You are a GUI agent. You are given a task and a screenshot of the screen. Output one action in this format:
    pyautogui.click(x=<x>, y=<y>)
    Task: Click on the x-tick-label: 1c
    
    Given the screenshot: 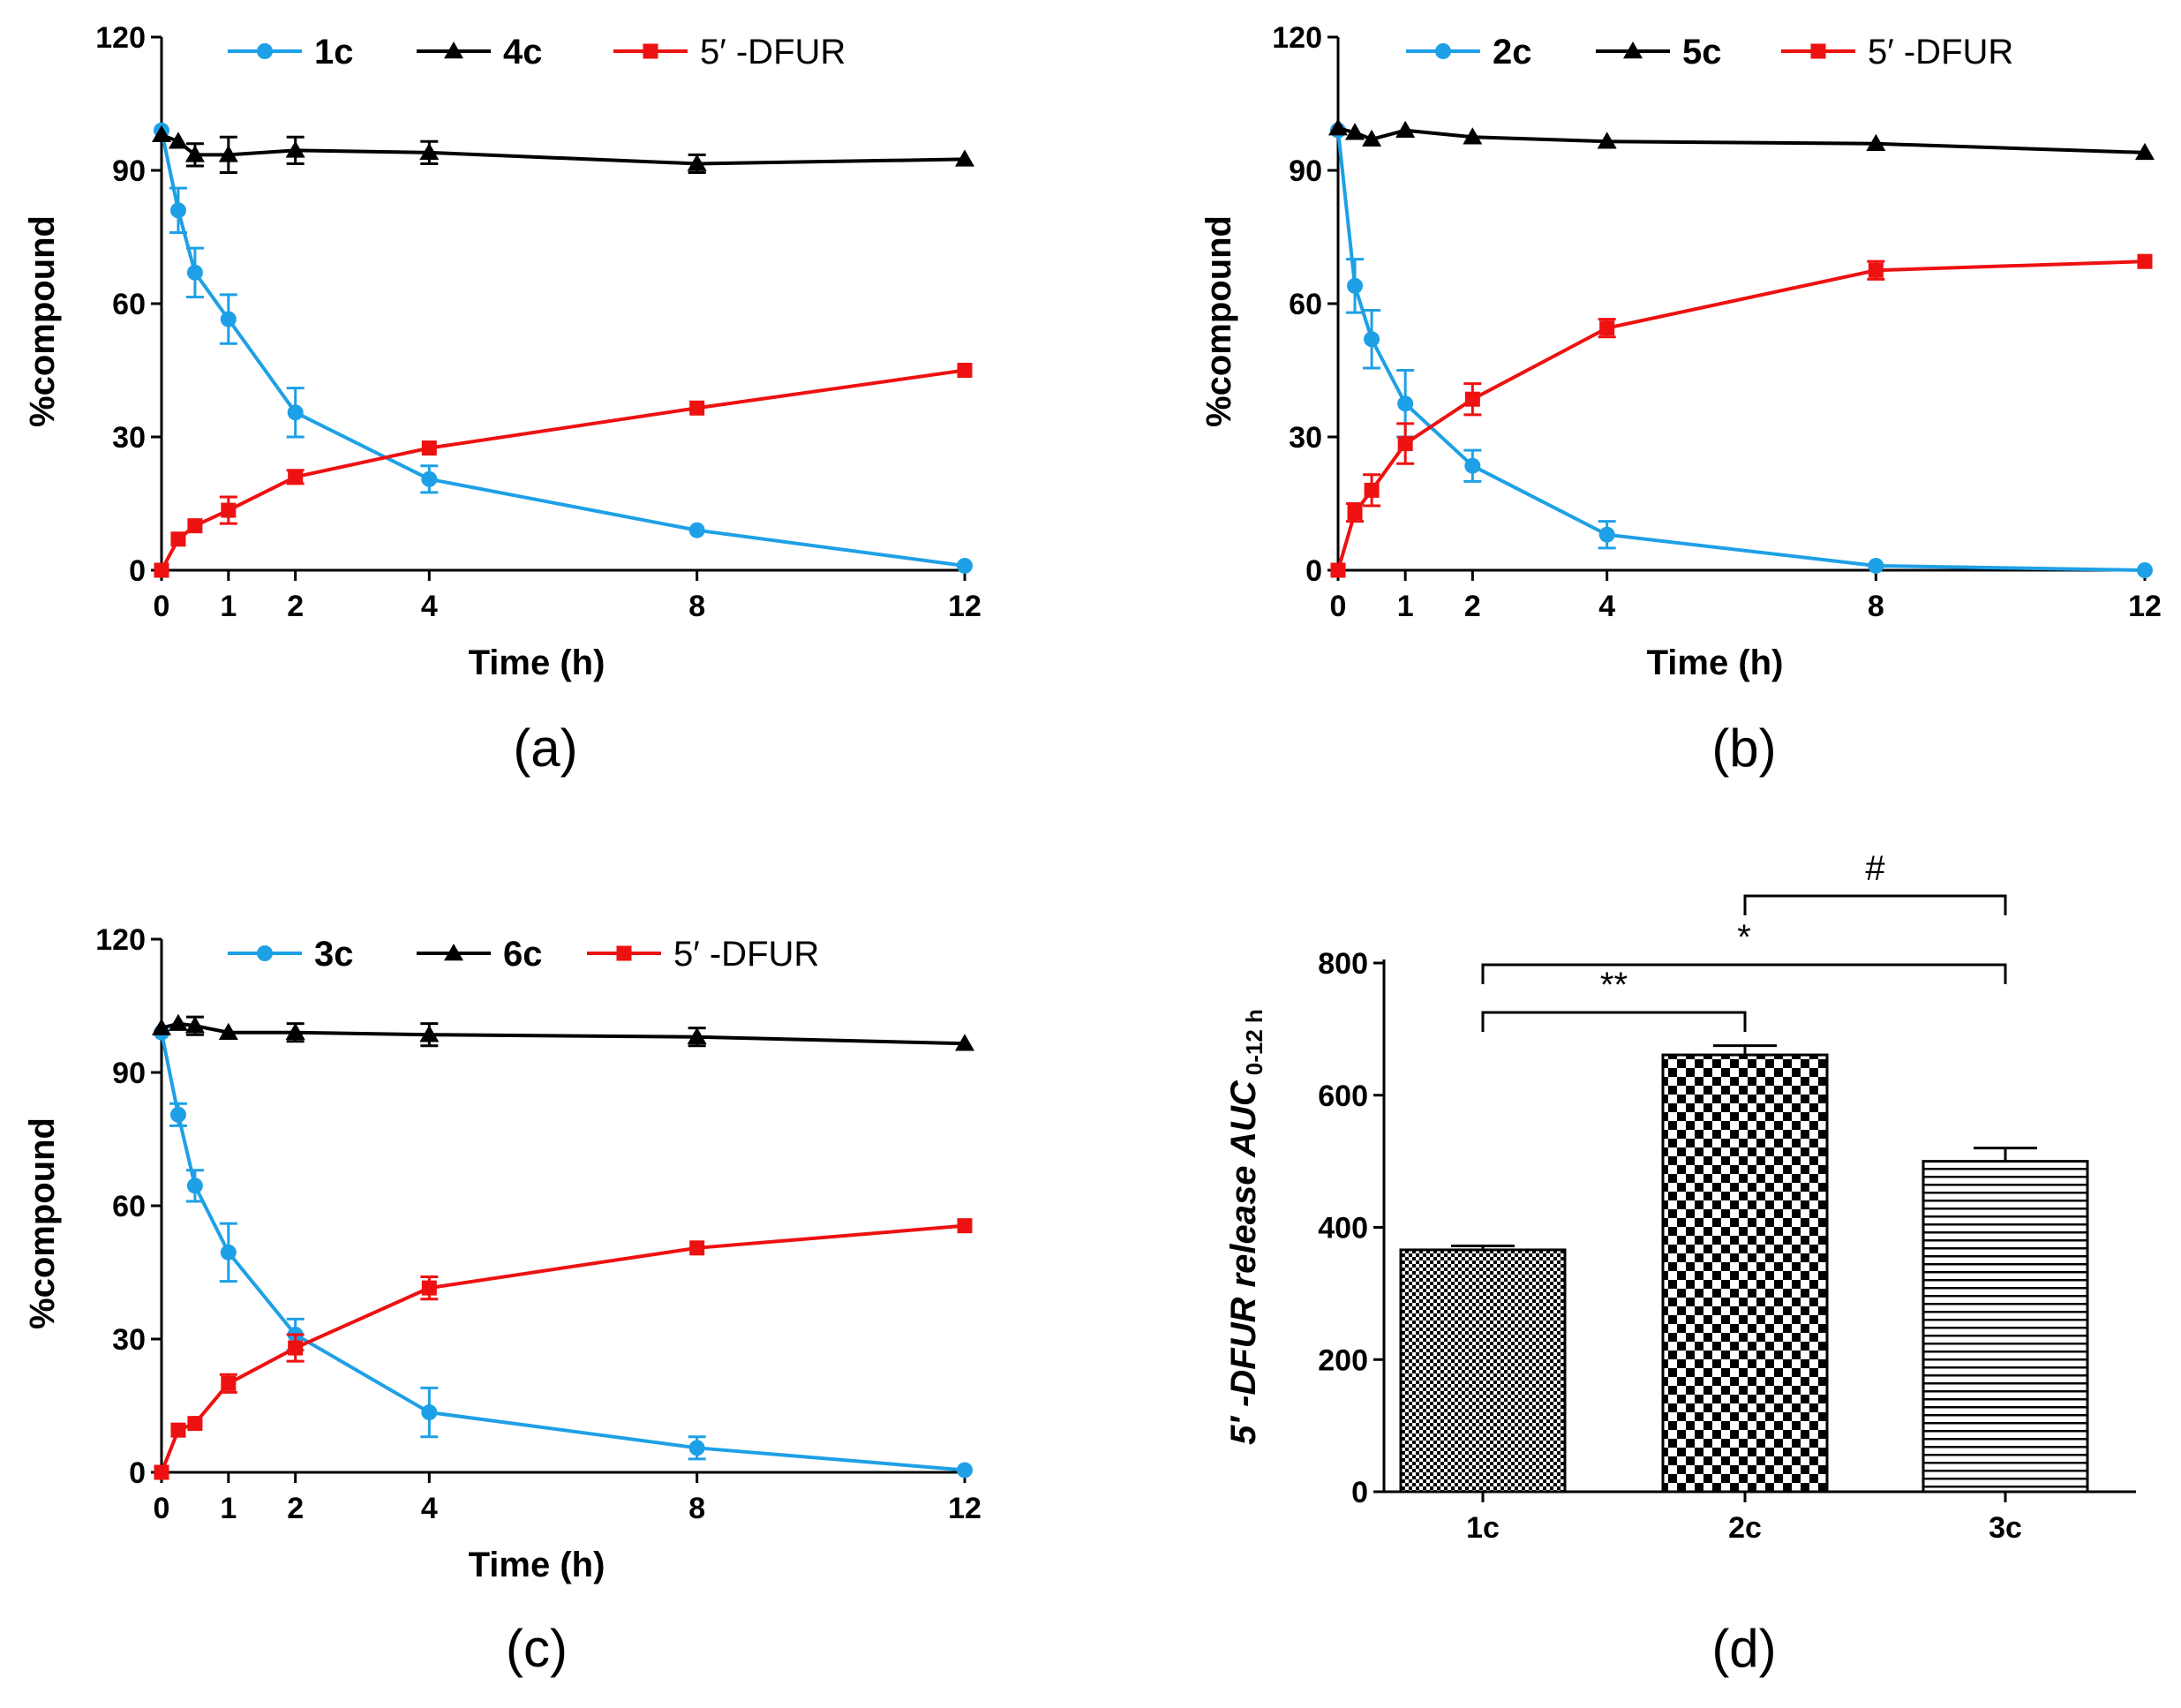 What is the action you would take?
    pyautogui.click(x=1483, y=1528)
    